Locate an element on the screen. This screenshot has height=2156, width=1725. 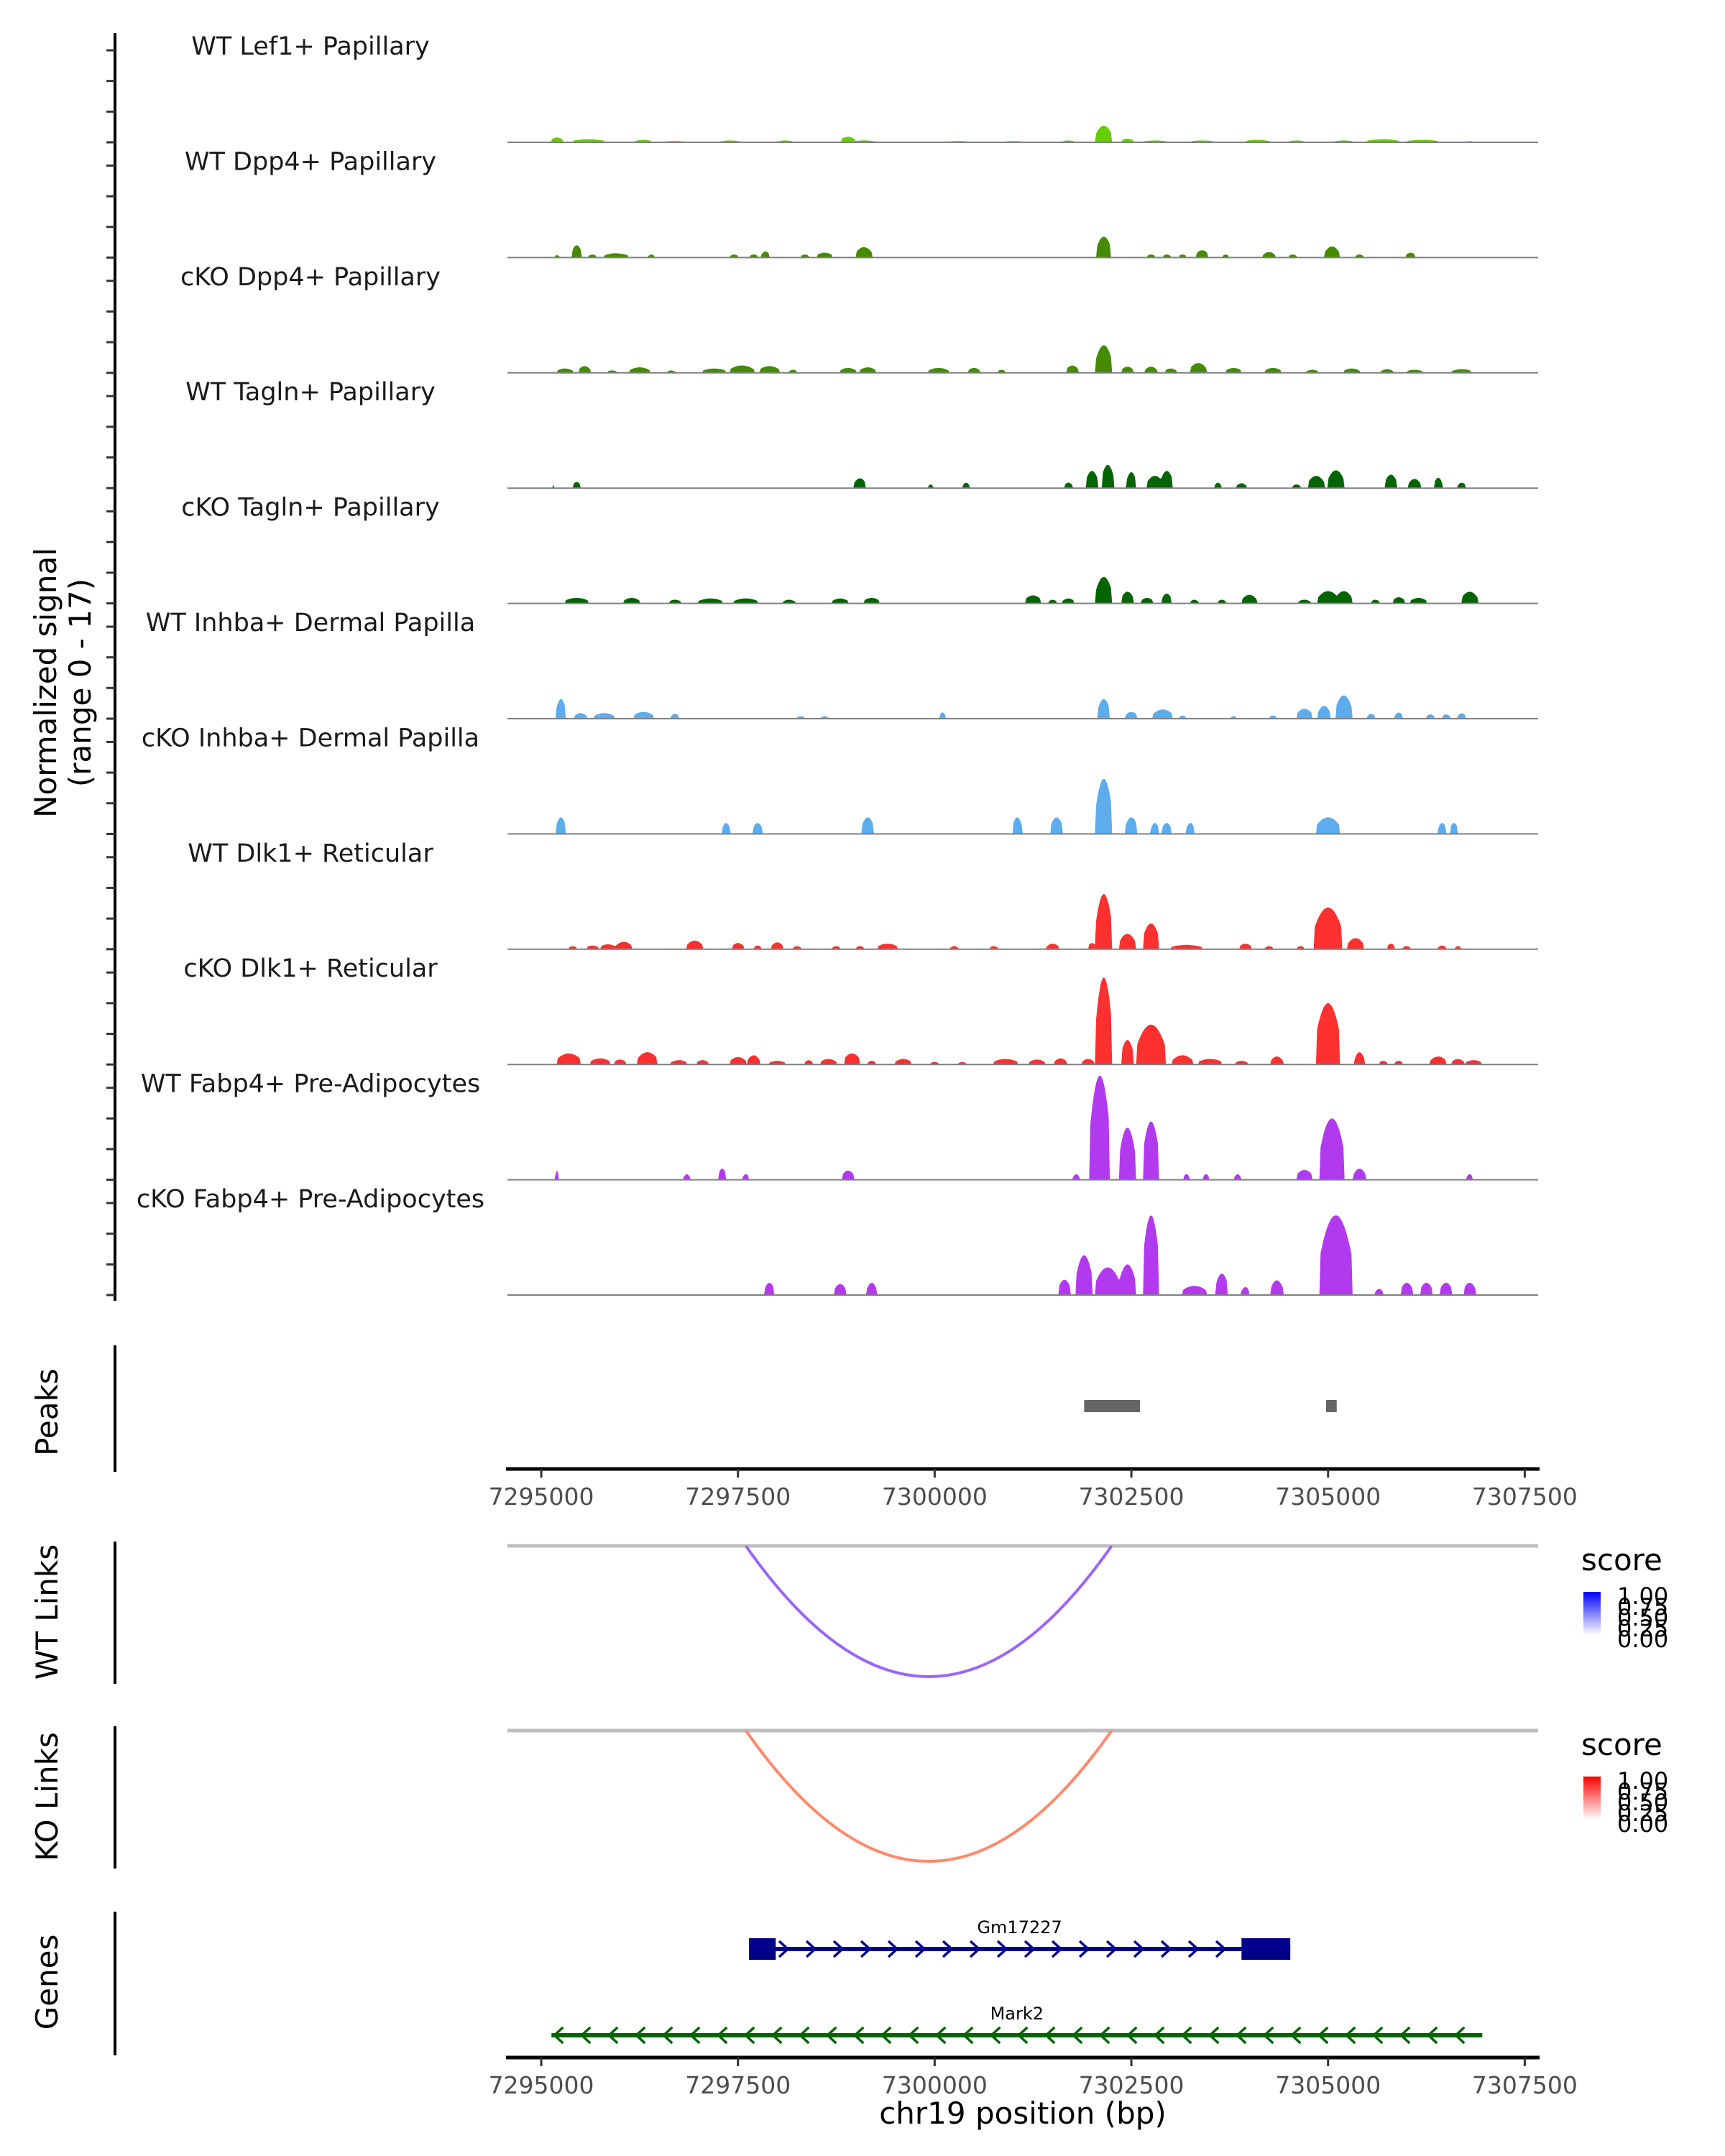
peaks-track-label: Peaks is located at coordinates (47, 1412).